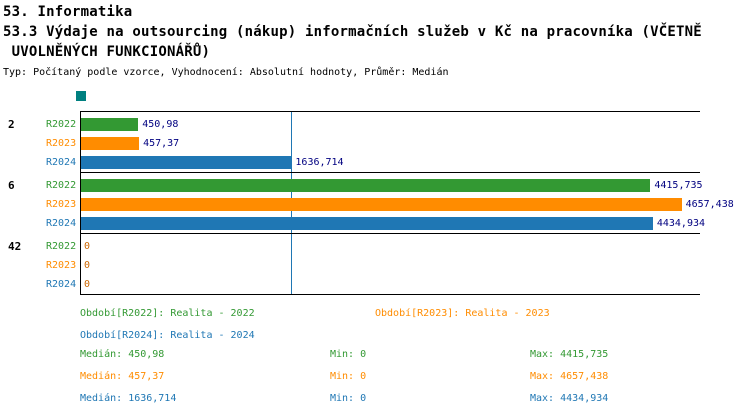  I want to click on bar-row: R2024 0, so click(373, 284).